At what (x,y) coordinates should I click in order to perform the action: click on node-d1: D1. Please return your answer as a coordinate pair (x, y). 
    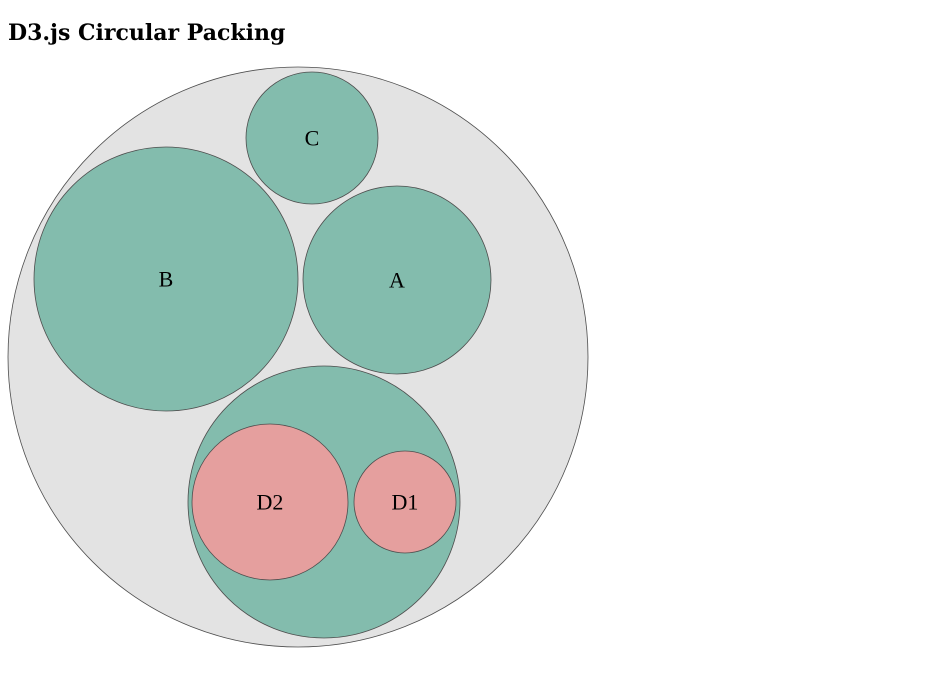
    Looking at the image, I should click on (405, 502).